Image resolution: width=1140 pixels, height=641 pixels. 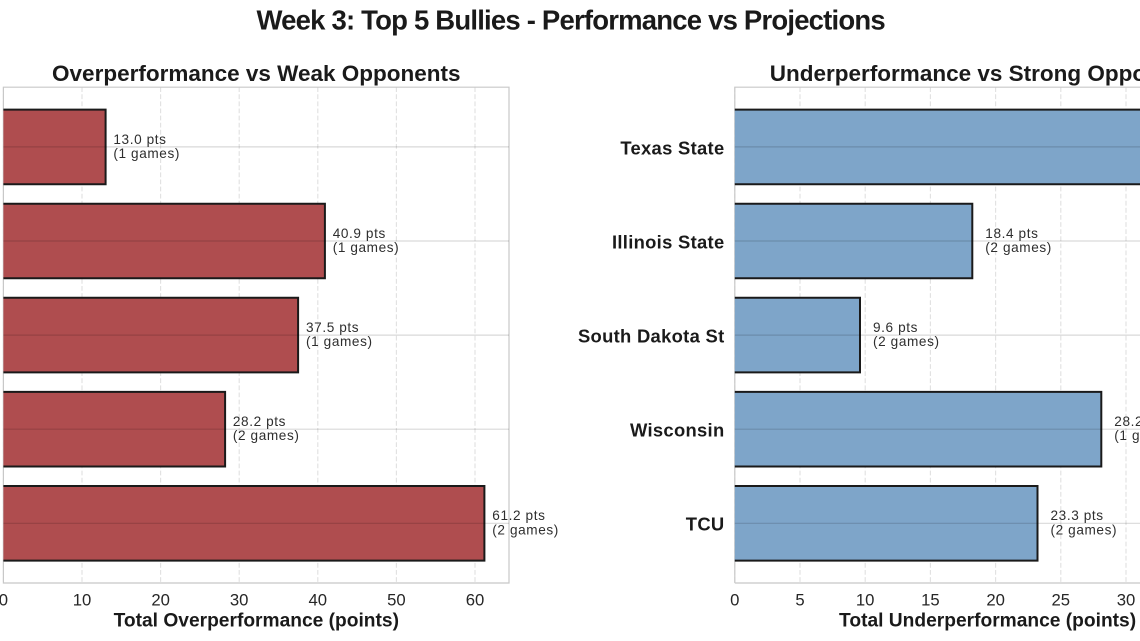 I want to click on svg-text: Wisconsin, so click(x=677, y=430).